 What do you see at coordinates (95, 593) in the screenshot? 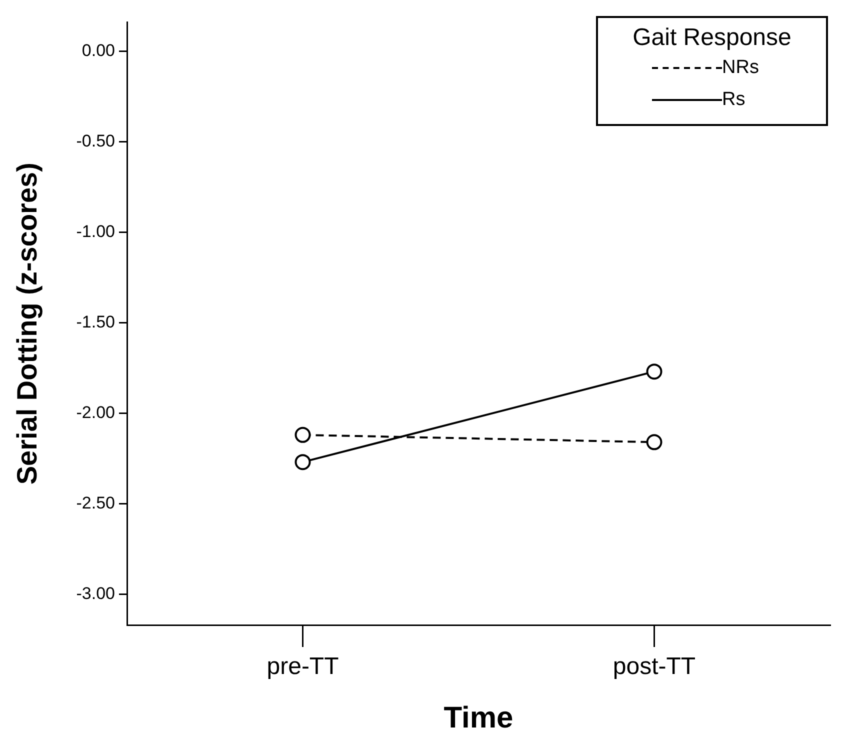
I see `y-tick-label: -3.00` at bounding box center [95, 593].